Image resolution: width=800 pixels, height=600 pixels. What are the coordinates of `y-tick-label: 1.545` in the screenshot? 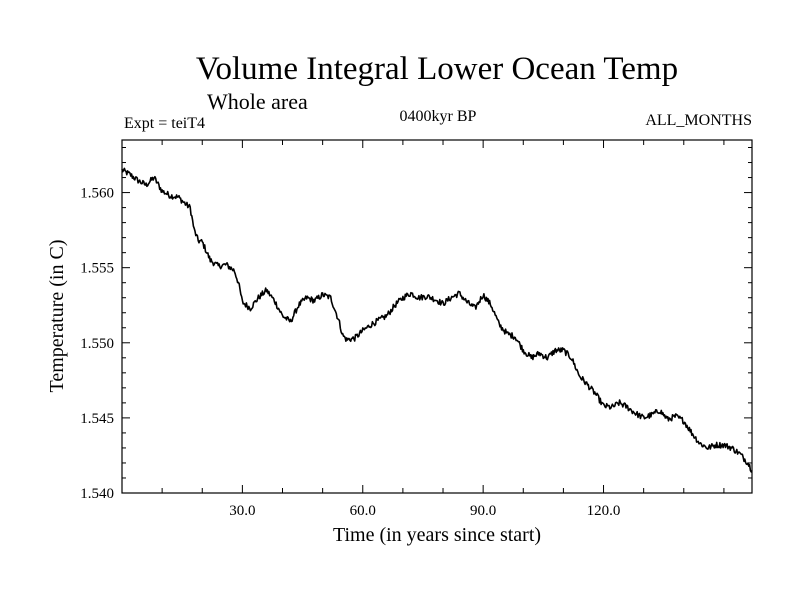 It's located at (97, 419).